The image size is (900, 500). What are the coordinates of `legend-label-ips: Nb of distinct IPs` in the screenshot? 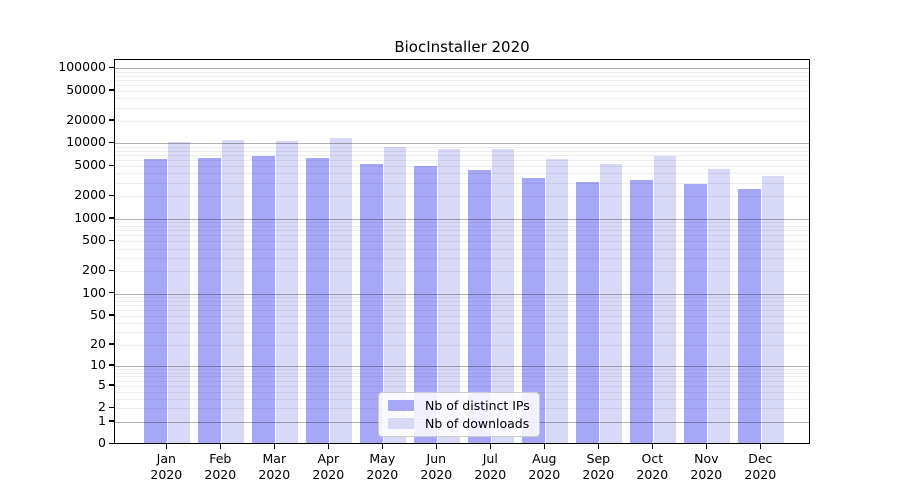 It's located at (477, 405).